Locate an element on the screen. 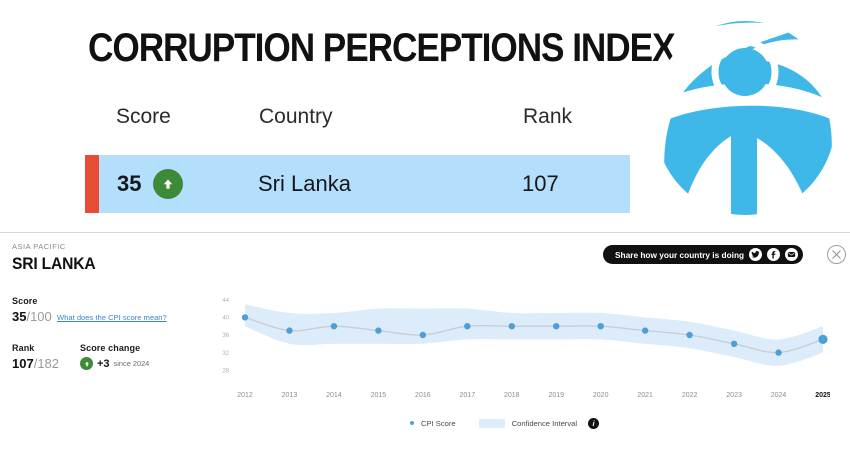  rank-value-group: 107/182 is located at coordinates (35, 363).